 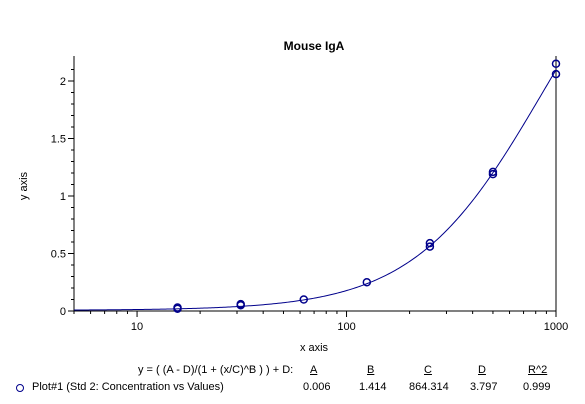 What do you see at coordinates (482, 370) in the screenshot?
I see `fit-header-d: D` at bounding box center [482, 370].